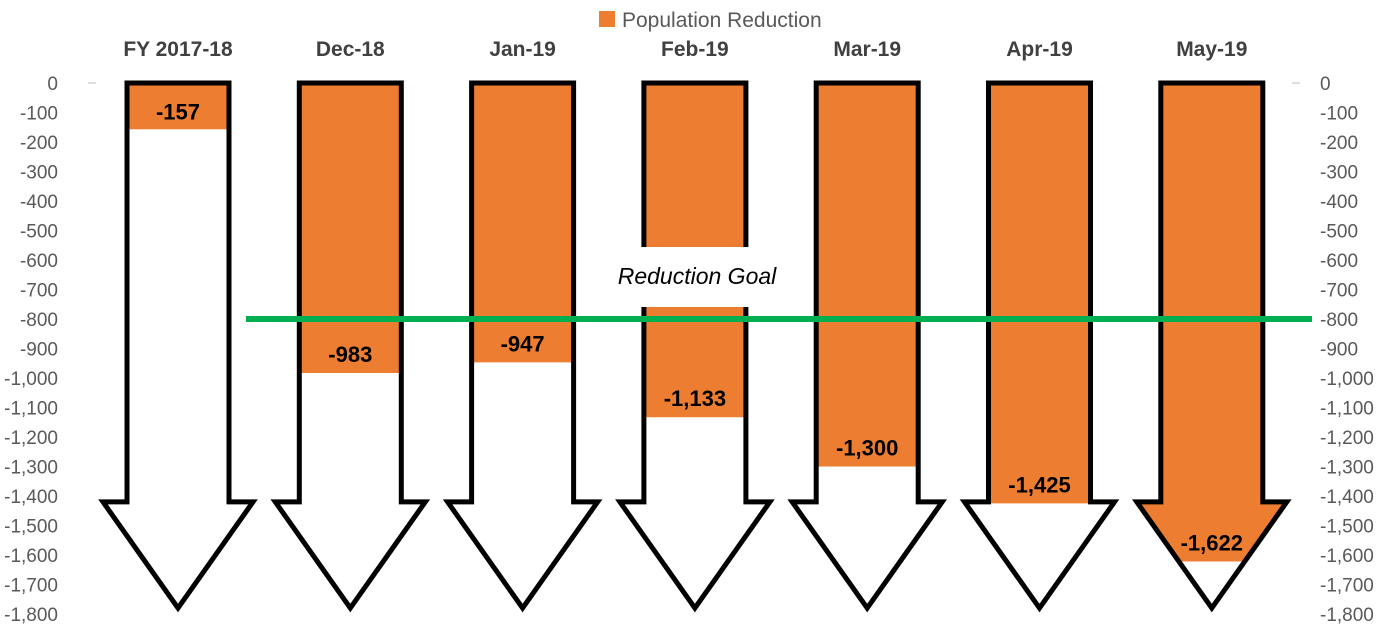  I want to click on goal-label-box, so click(697, 277).